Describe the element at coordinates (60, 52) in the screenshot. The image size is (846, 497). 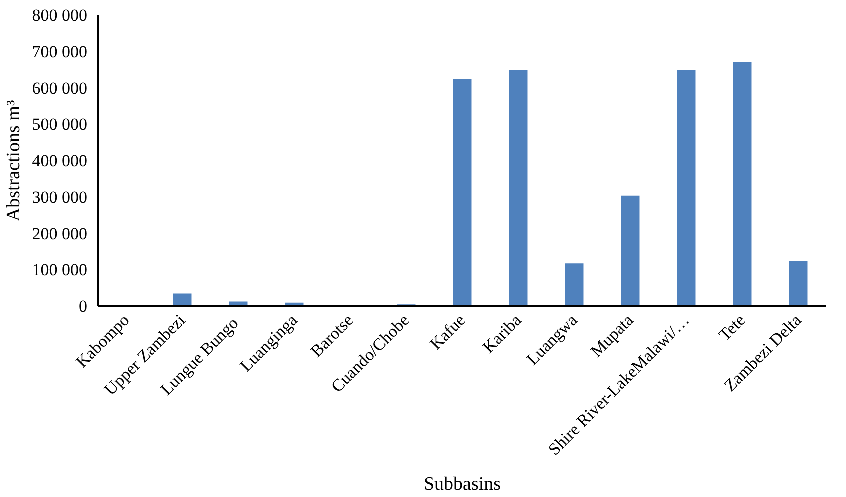
I see `y-tick-label: 700 000` at that location.